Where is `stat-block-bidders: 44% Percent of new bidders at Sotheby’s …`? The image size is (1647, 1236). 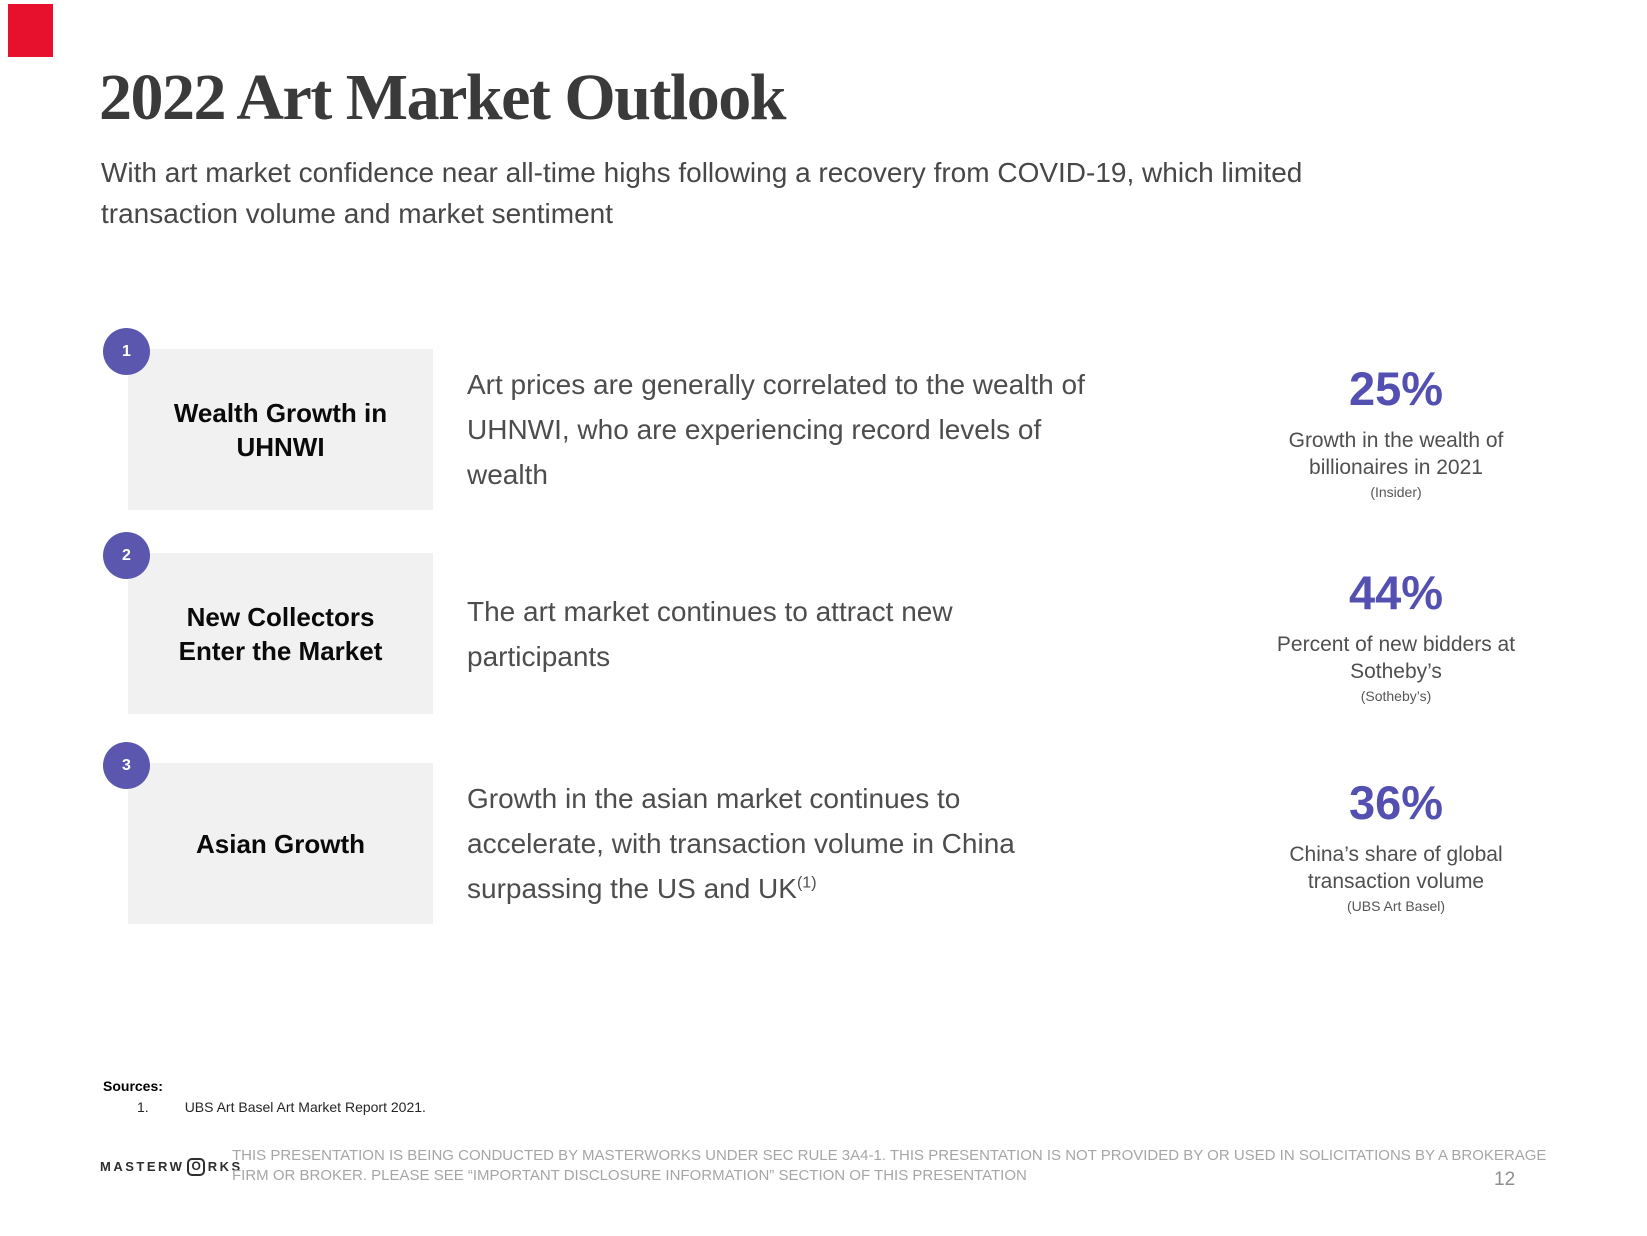 stat-block-bidders: 44% Percent of new bidders at Sotheby’s … is located at coordinates (1396, 635).